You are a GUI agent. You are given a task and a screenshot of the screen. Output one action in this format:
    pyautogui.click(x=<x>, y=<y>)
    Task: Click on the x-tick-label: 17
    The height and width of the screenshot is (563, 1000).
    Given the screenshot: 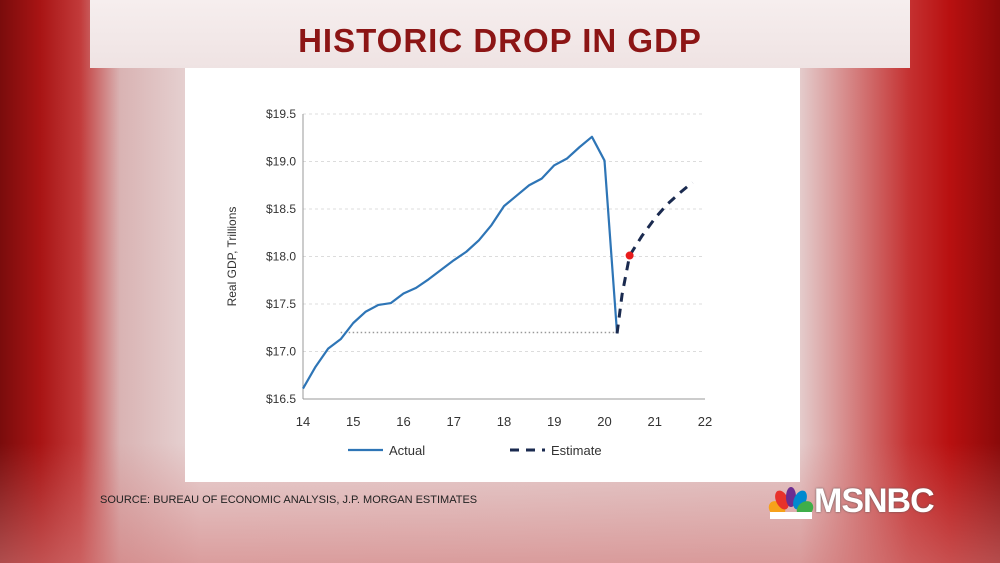 What is the action you would take?
    pyautogui.click(x=454, y=421)
    